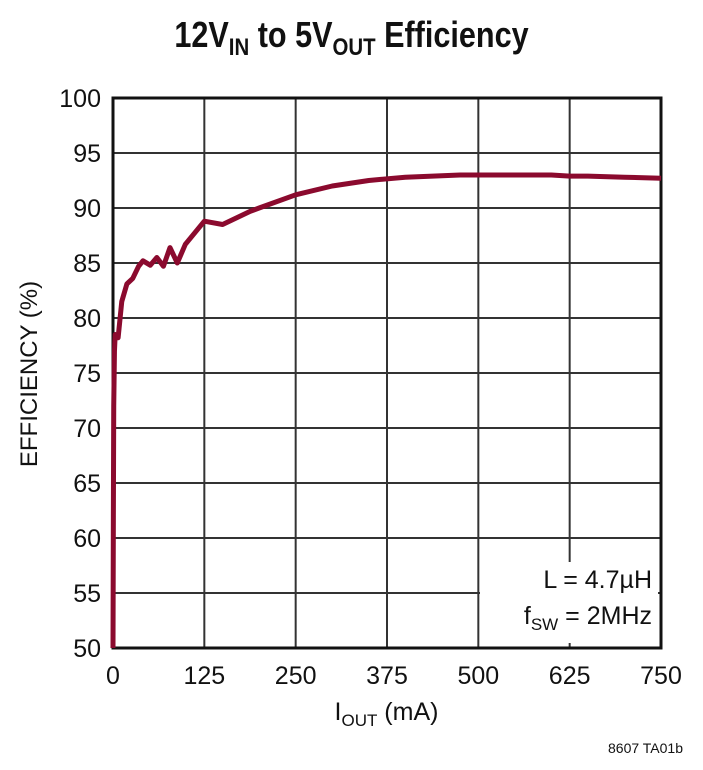 This screenshot has height=770, width=703. I want to click on y-tick-label: 50, so click(87, 649).